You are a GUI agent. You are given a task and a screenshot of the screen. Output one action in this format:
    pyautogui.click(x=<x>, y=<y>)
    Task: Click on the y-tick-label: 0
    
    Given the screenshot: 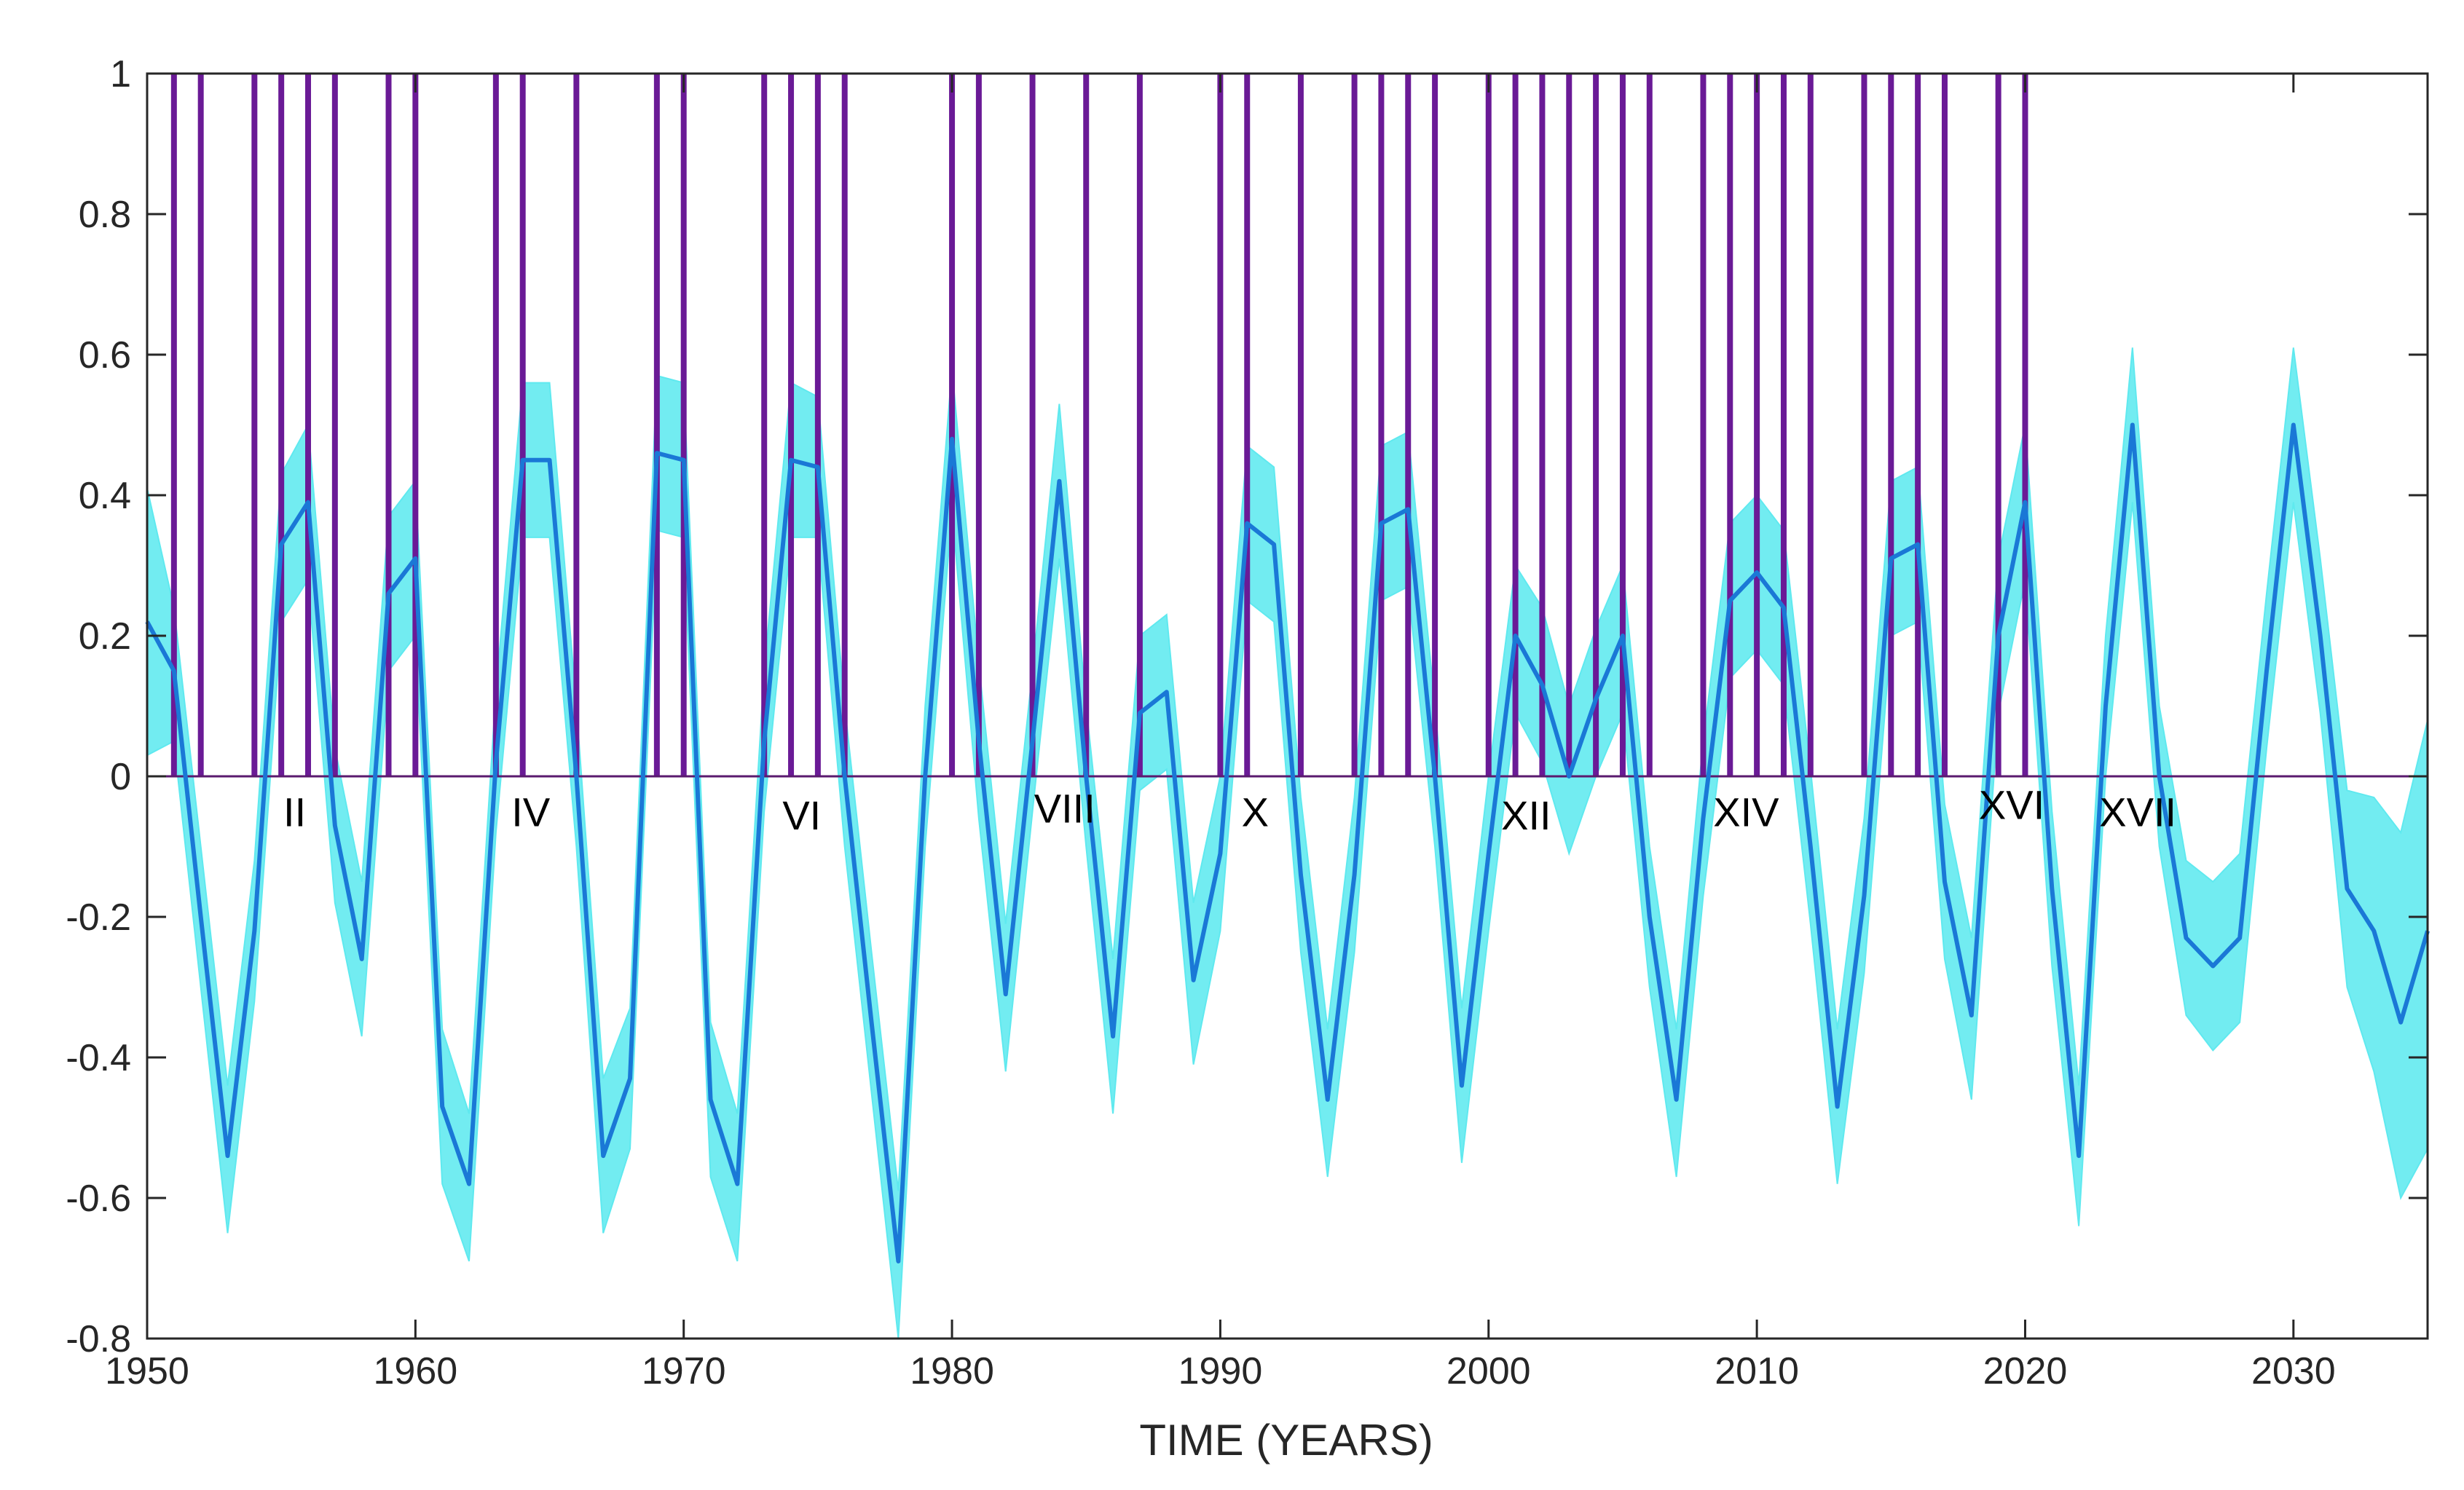 What is the action you would take?
    pyautogui.click(x=121, y=777)
    